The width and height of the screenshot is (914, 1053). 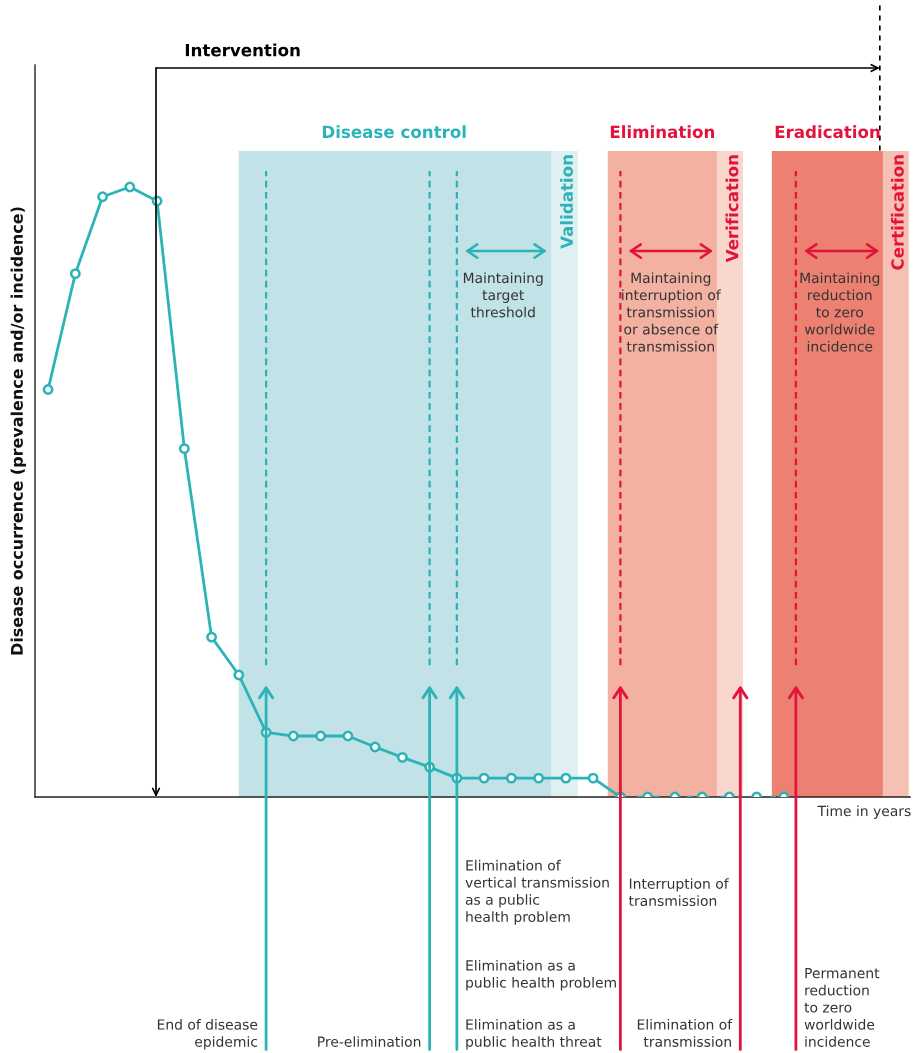 I want to click on text: Interruption of transmission, so click(x=678, y=892).